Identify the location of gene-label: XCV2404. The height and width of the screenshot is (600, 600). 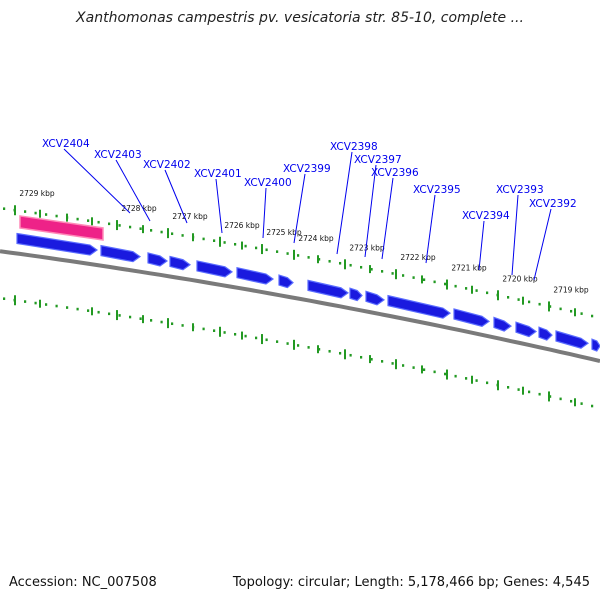
(66, 144).